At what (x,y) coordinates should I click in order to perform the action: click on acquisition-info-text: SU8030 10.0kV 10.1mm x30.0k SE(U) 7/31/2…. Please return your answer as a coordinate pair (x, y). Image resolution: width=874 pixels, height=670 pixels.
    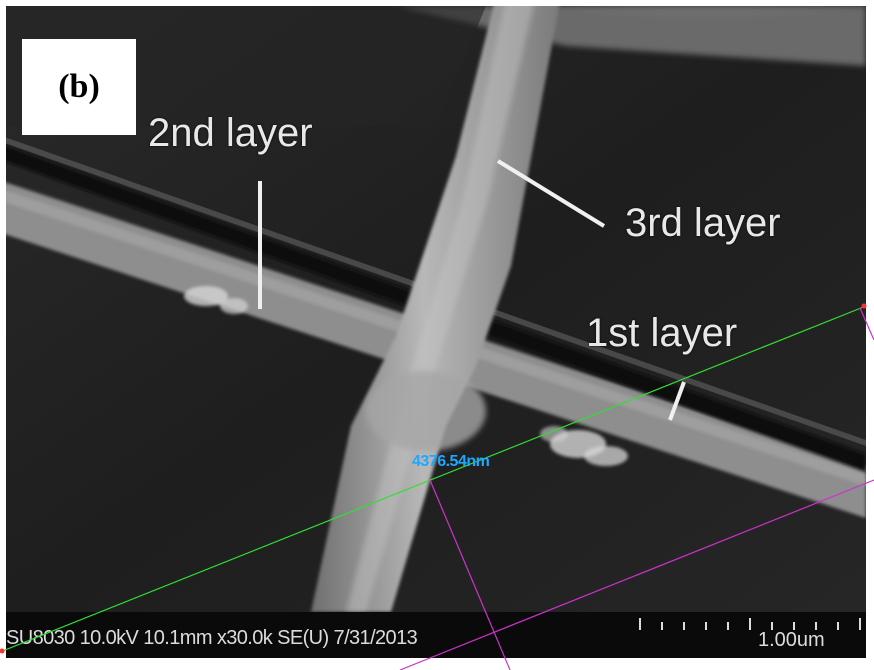
    Looking at the image, I should click on (212, 638).